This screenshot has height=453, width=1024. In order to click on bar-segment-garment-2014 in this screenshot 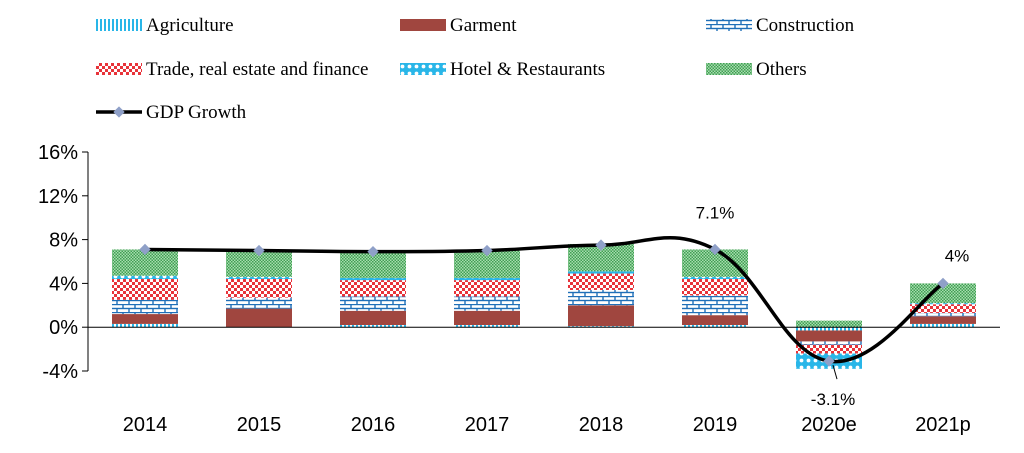, I will do `click(145, 319)`.